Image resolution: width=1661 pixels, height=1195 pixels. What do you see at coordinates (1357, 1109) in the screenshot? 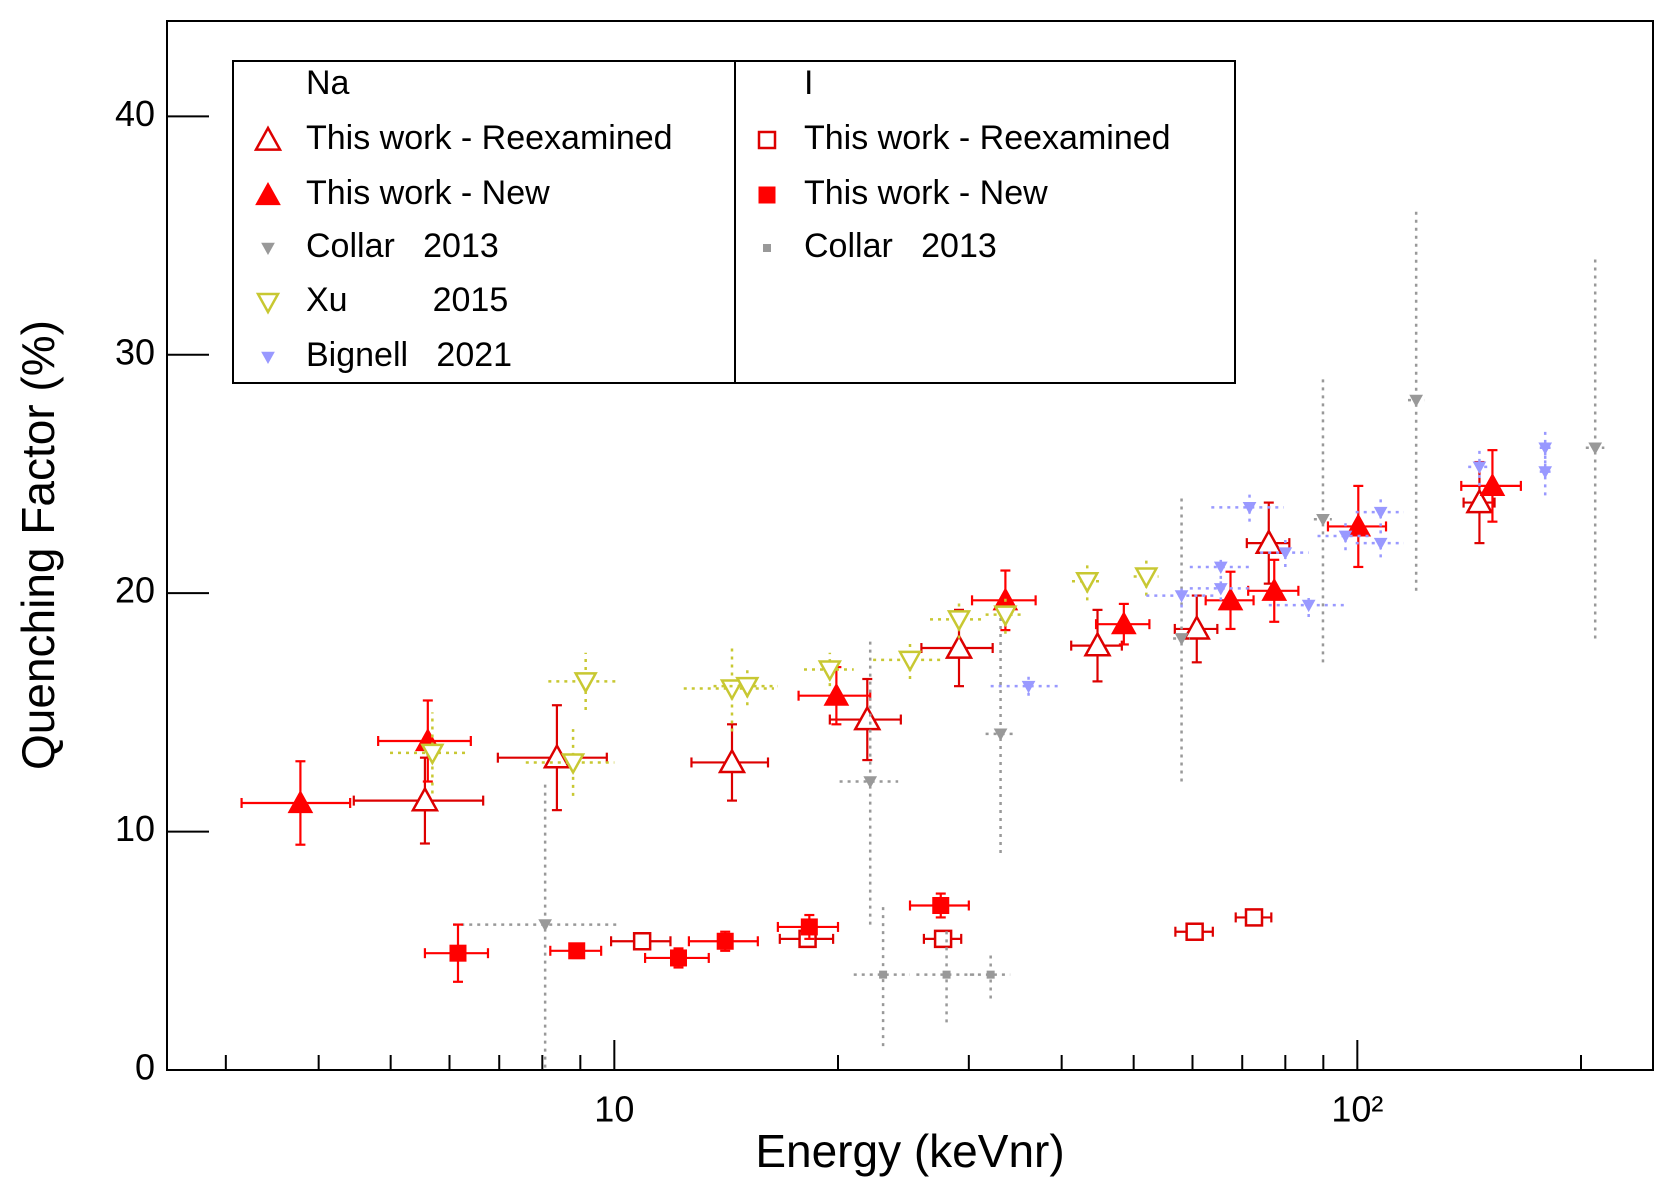
I see `x-tick-label: 10²` at bounding box center [1357, 1109].